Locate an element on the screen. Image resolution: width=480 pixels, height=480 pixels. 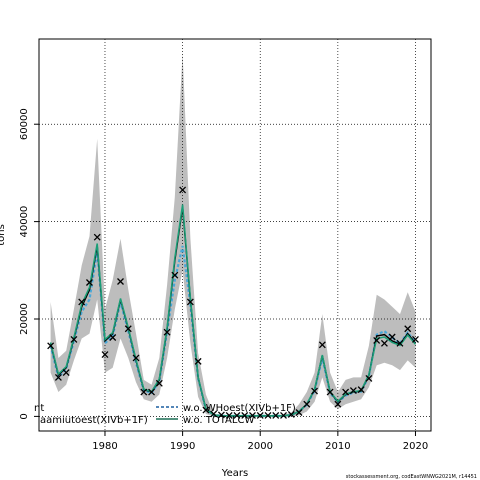
y-tick-label: 20000 is located at coordinates (24, 319).